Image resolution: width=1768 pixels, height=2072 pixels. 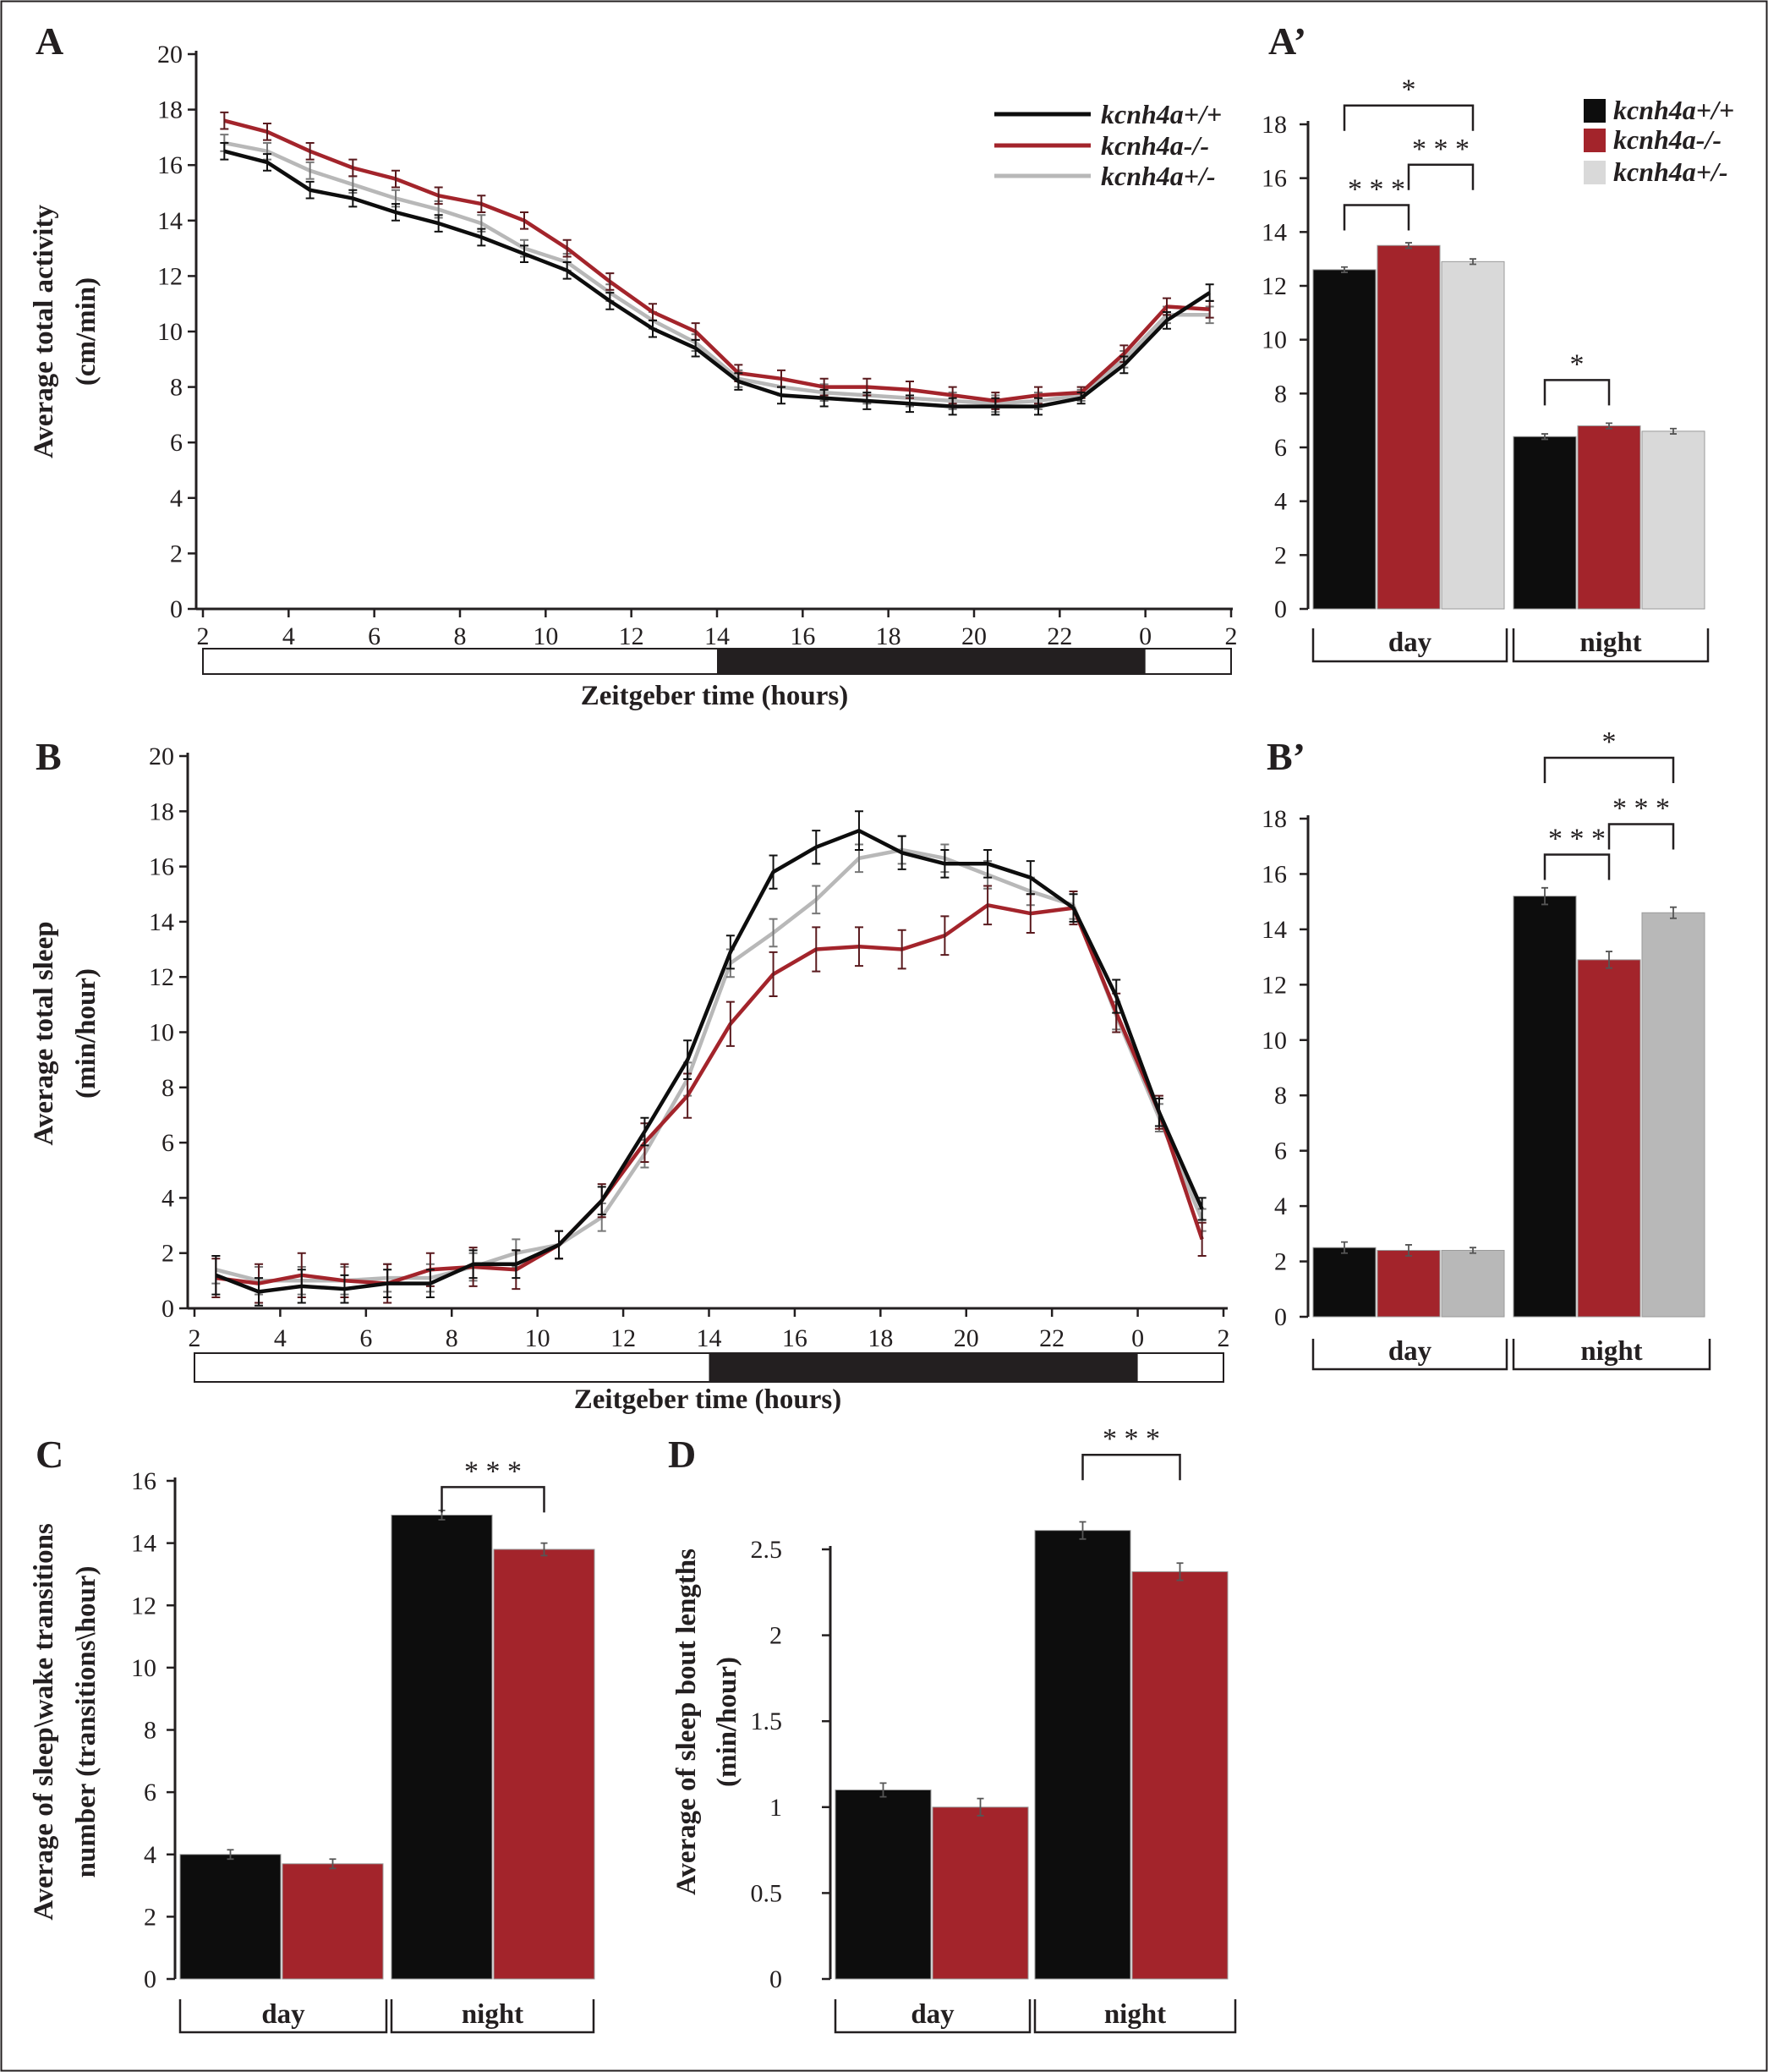 I want to click on y-tick-label: 20, so click(x=162, y=756).